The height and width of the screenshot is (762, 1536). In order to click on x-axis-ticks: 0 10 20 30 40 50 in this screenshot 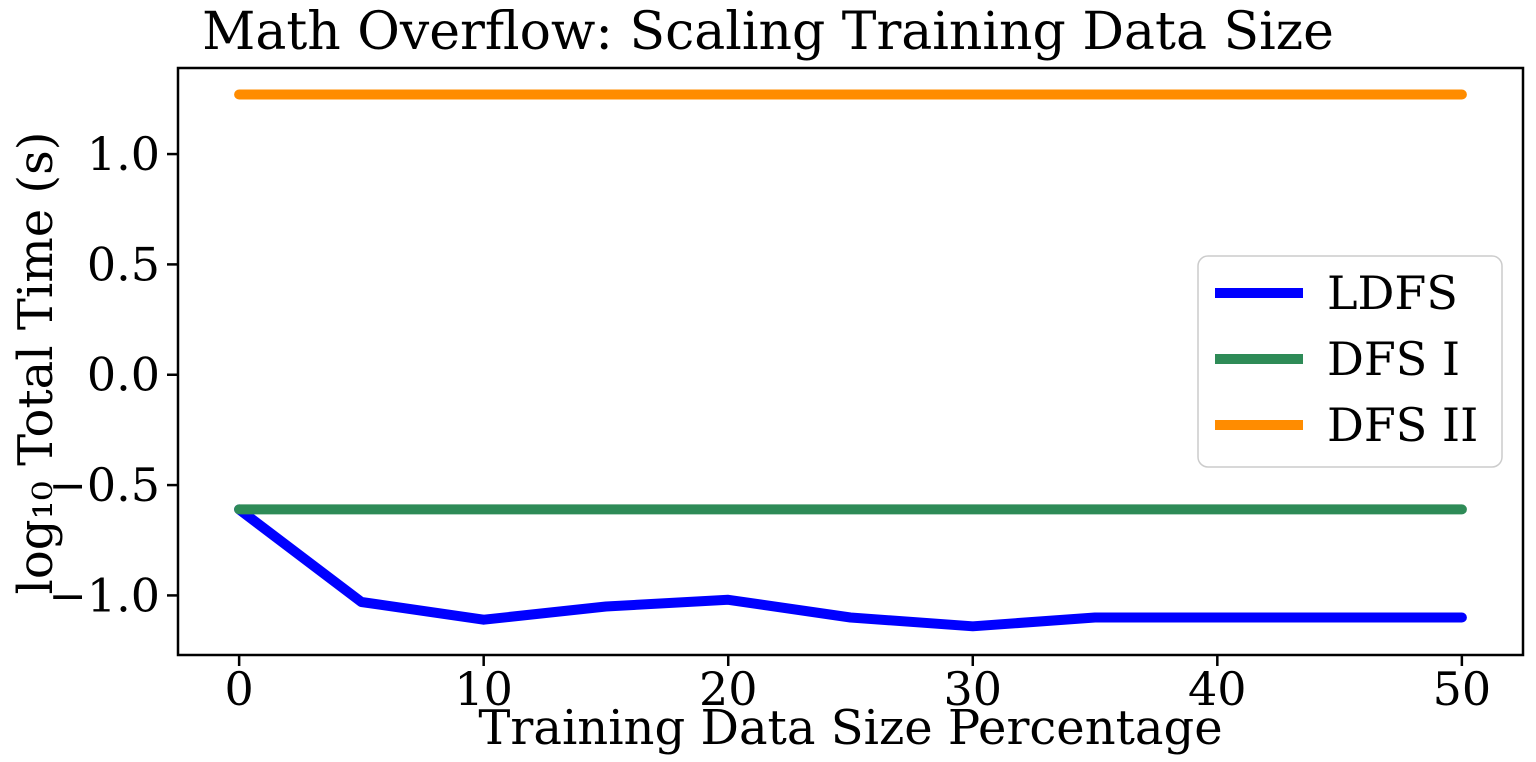, I will do `click(857, 685)`.